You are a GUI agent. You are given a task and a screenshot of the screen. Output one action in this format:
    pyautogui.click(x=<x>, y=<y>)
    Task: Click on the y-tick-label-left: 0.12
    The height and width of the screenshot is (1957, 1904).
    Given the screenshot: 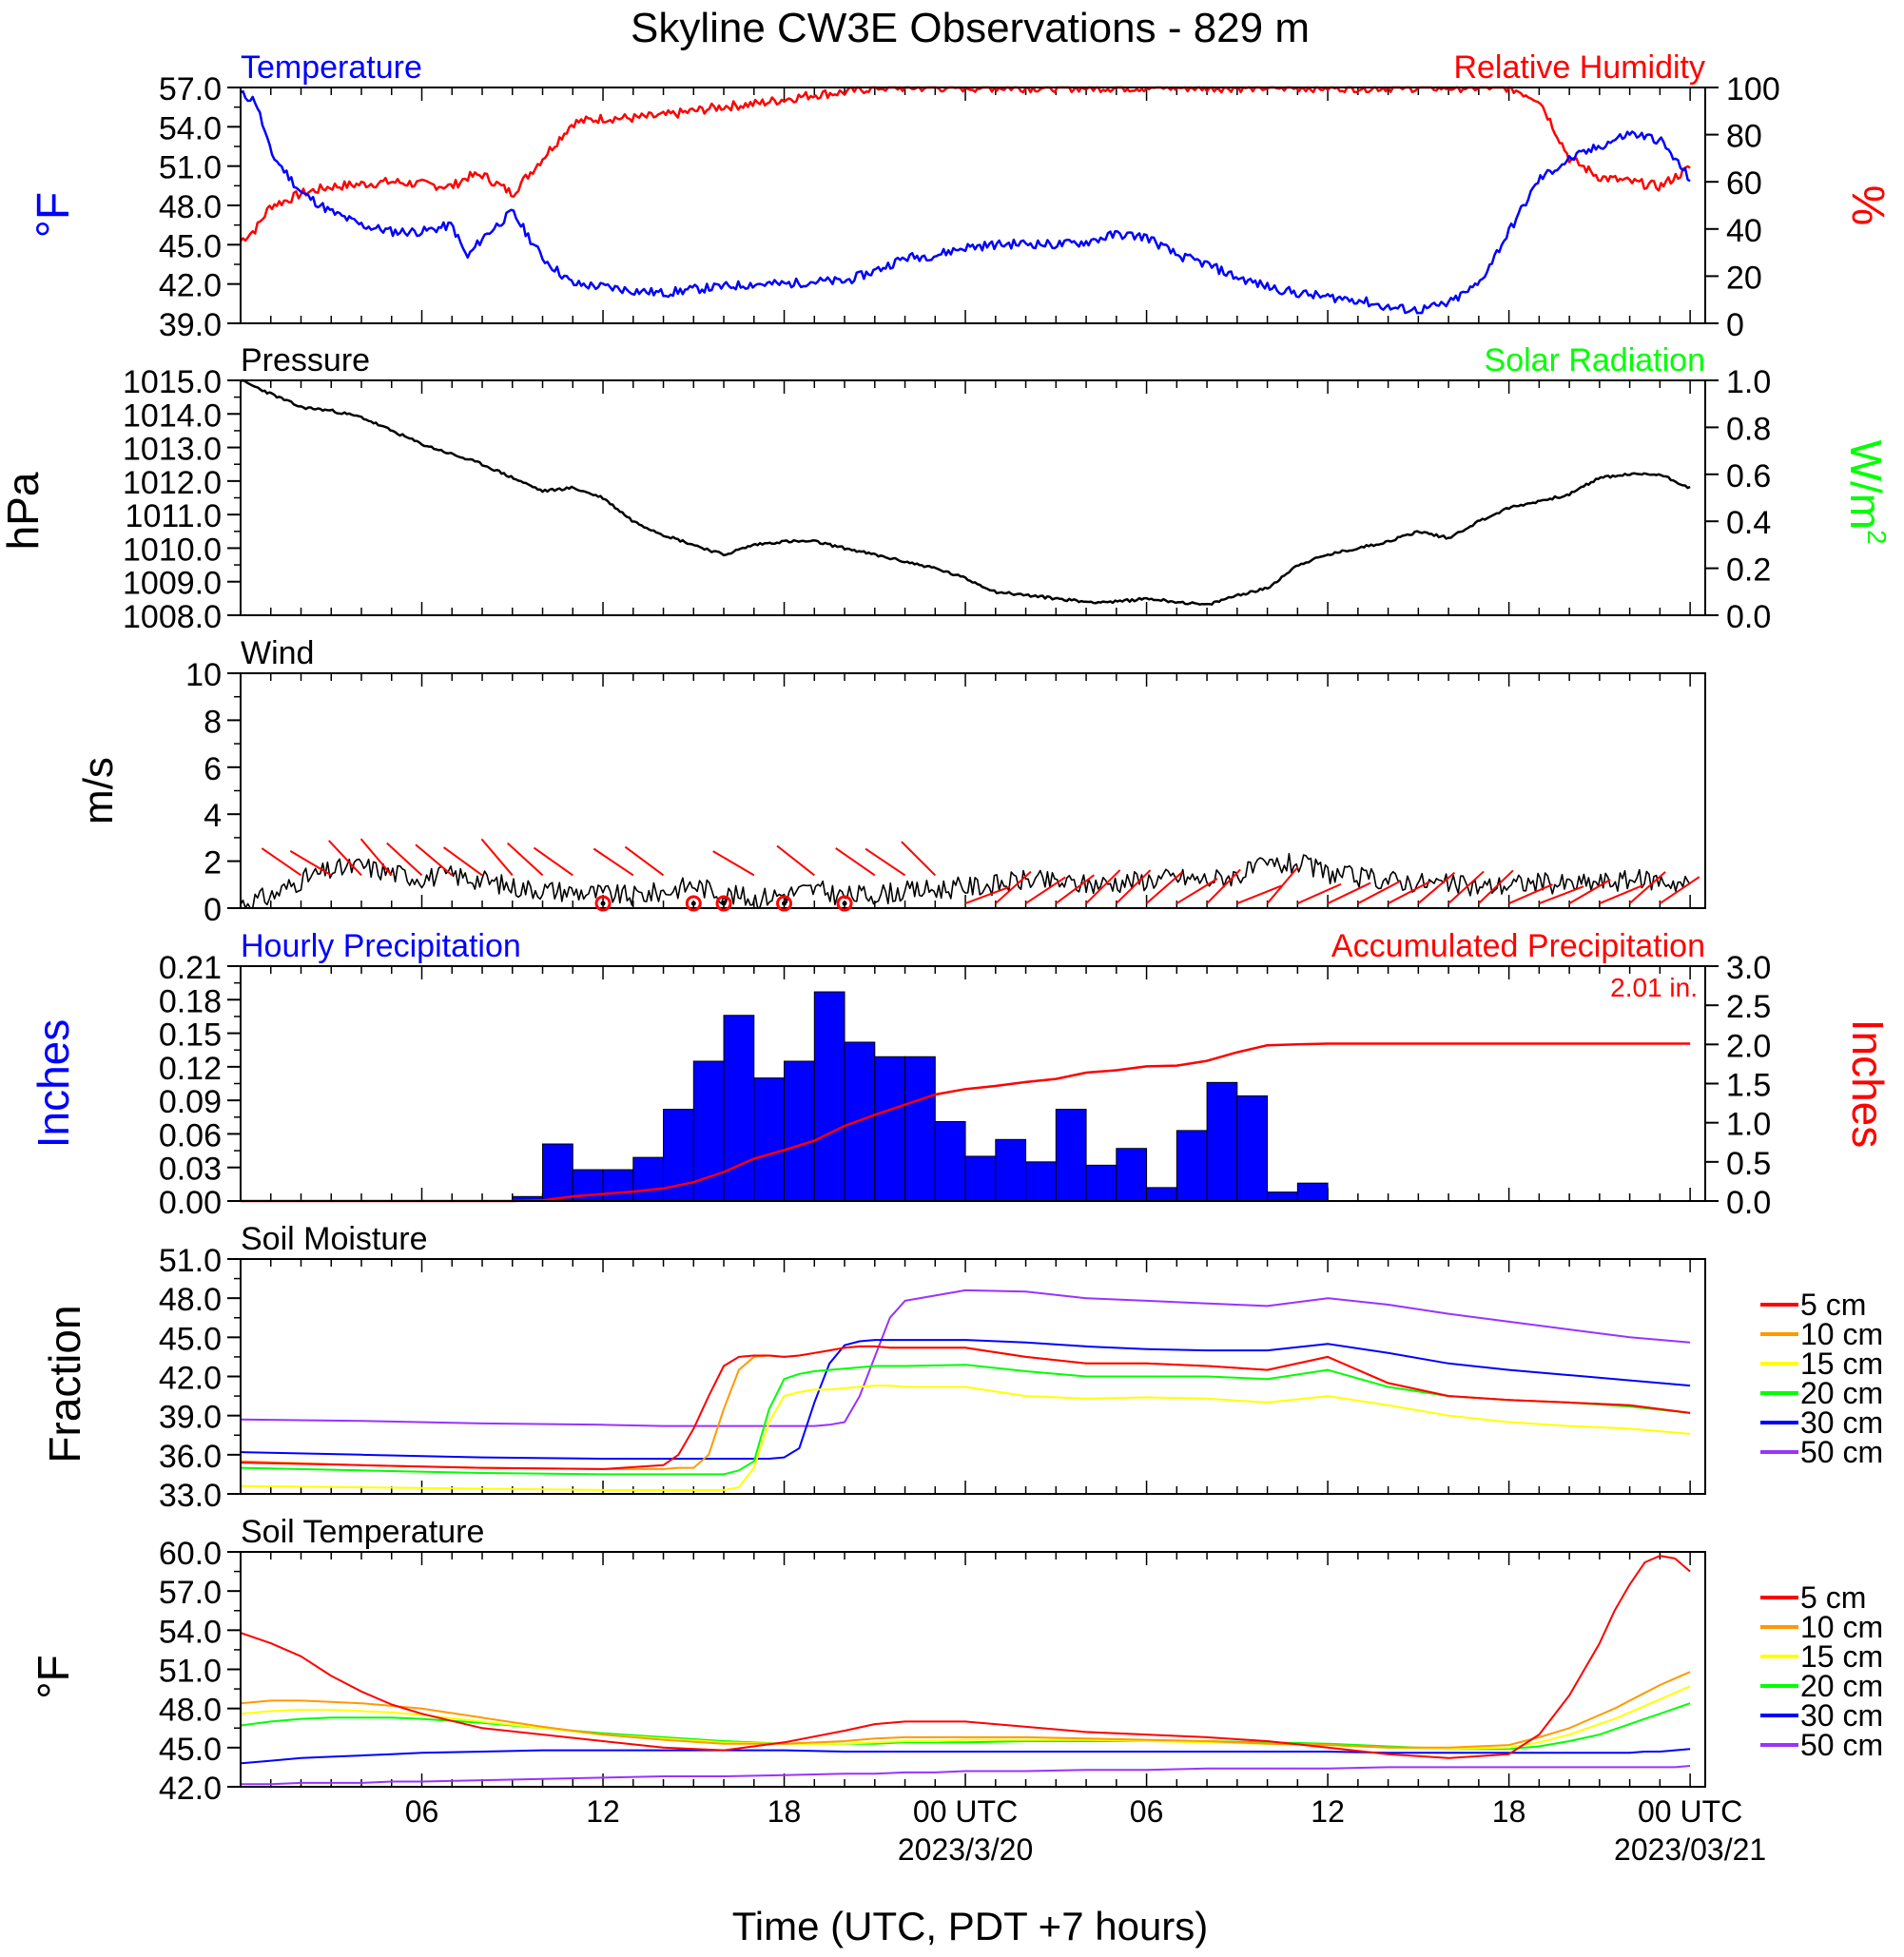 What is the action you would take?
    pyautogui.click(x=190, y=1069)
    